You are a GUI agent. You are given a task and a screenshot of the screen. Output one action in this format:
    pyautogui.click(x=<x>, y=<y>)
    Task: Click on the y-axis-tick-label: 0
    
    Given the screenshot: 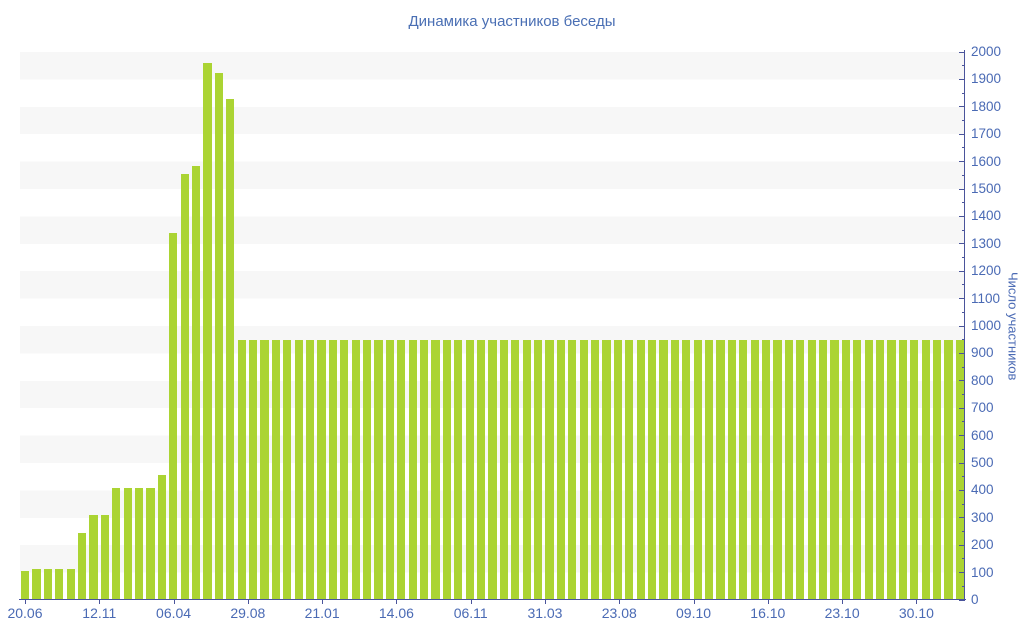 What is the action you would take?
    pyautogui.click(x=975, y=599)
    